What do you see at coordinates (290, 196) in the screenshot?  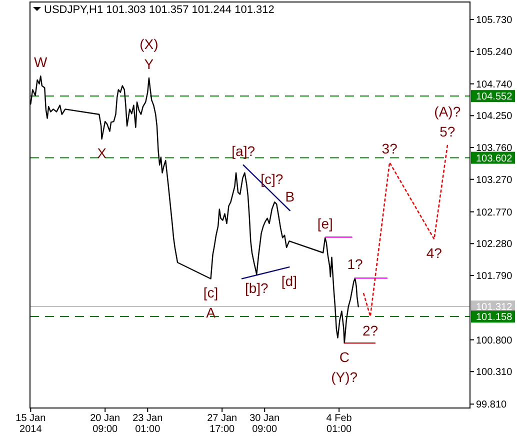 I see `annotation: B` at bounding box center [290, 196].